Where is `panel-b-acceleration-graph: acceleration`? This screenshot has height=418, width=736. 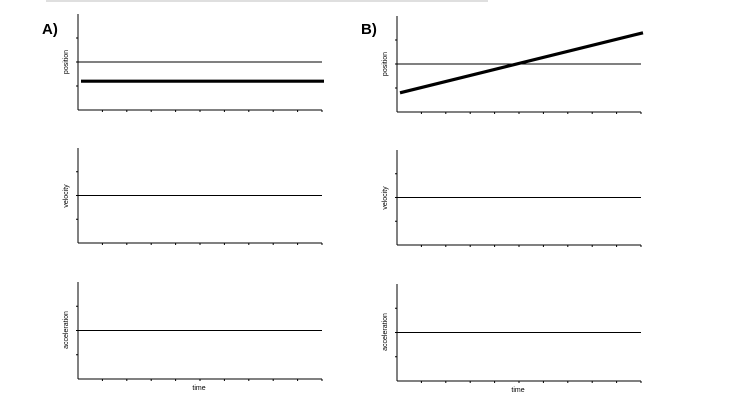
panel-b-acceleration-graph: acceleration is located at coordinates (512, 333).